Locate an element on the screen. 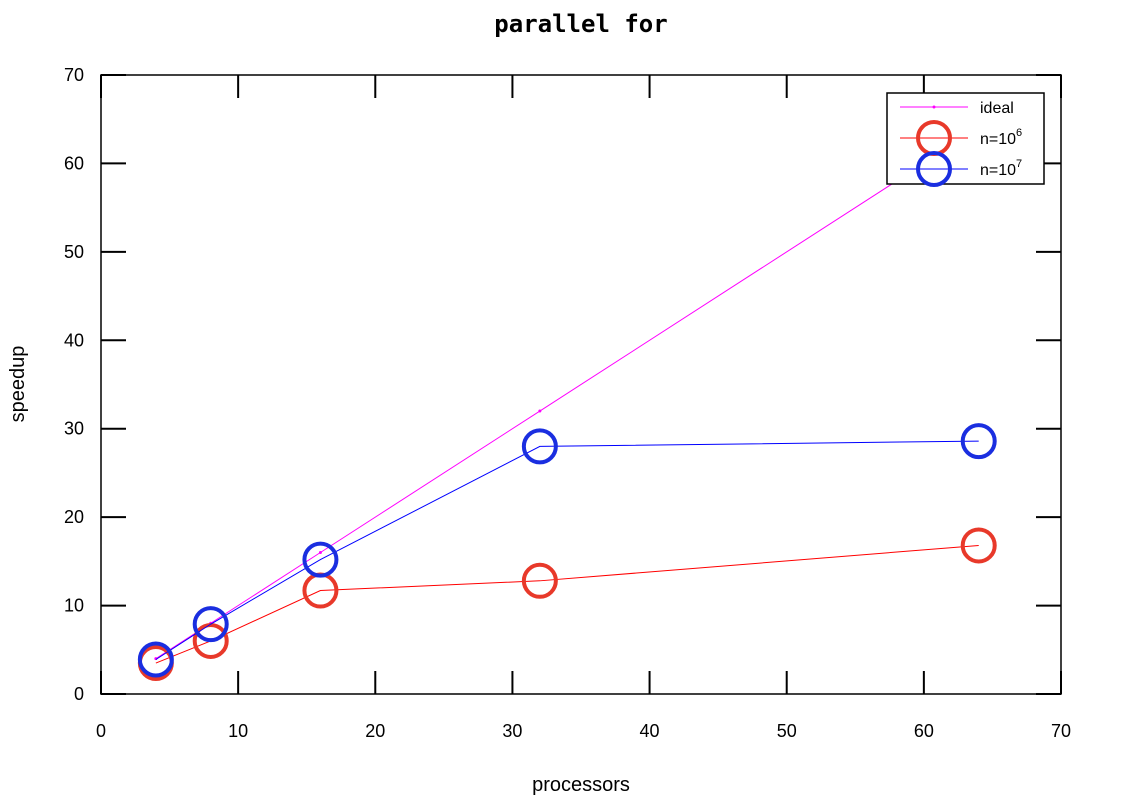 Image resolution: width=1148 pixels, height=804 pixels. x-tick-label: 0 is located at coordinates (101, 731).